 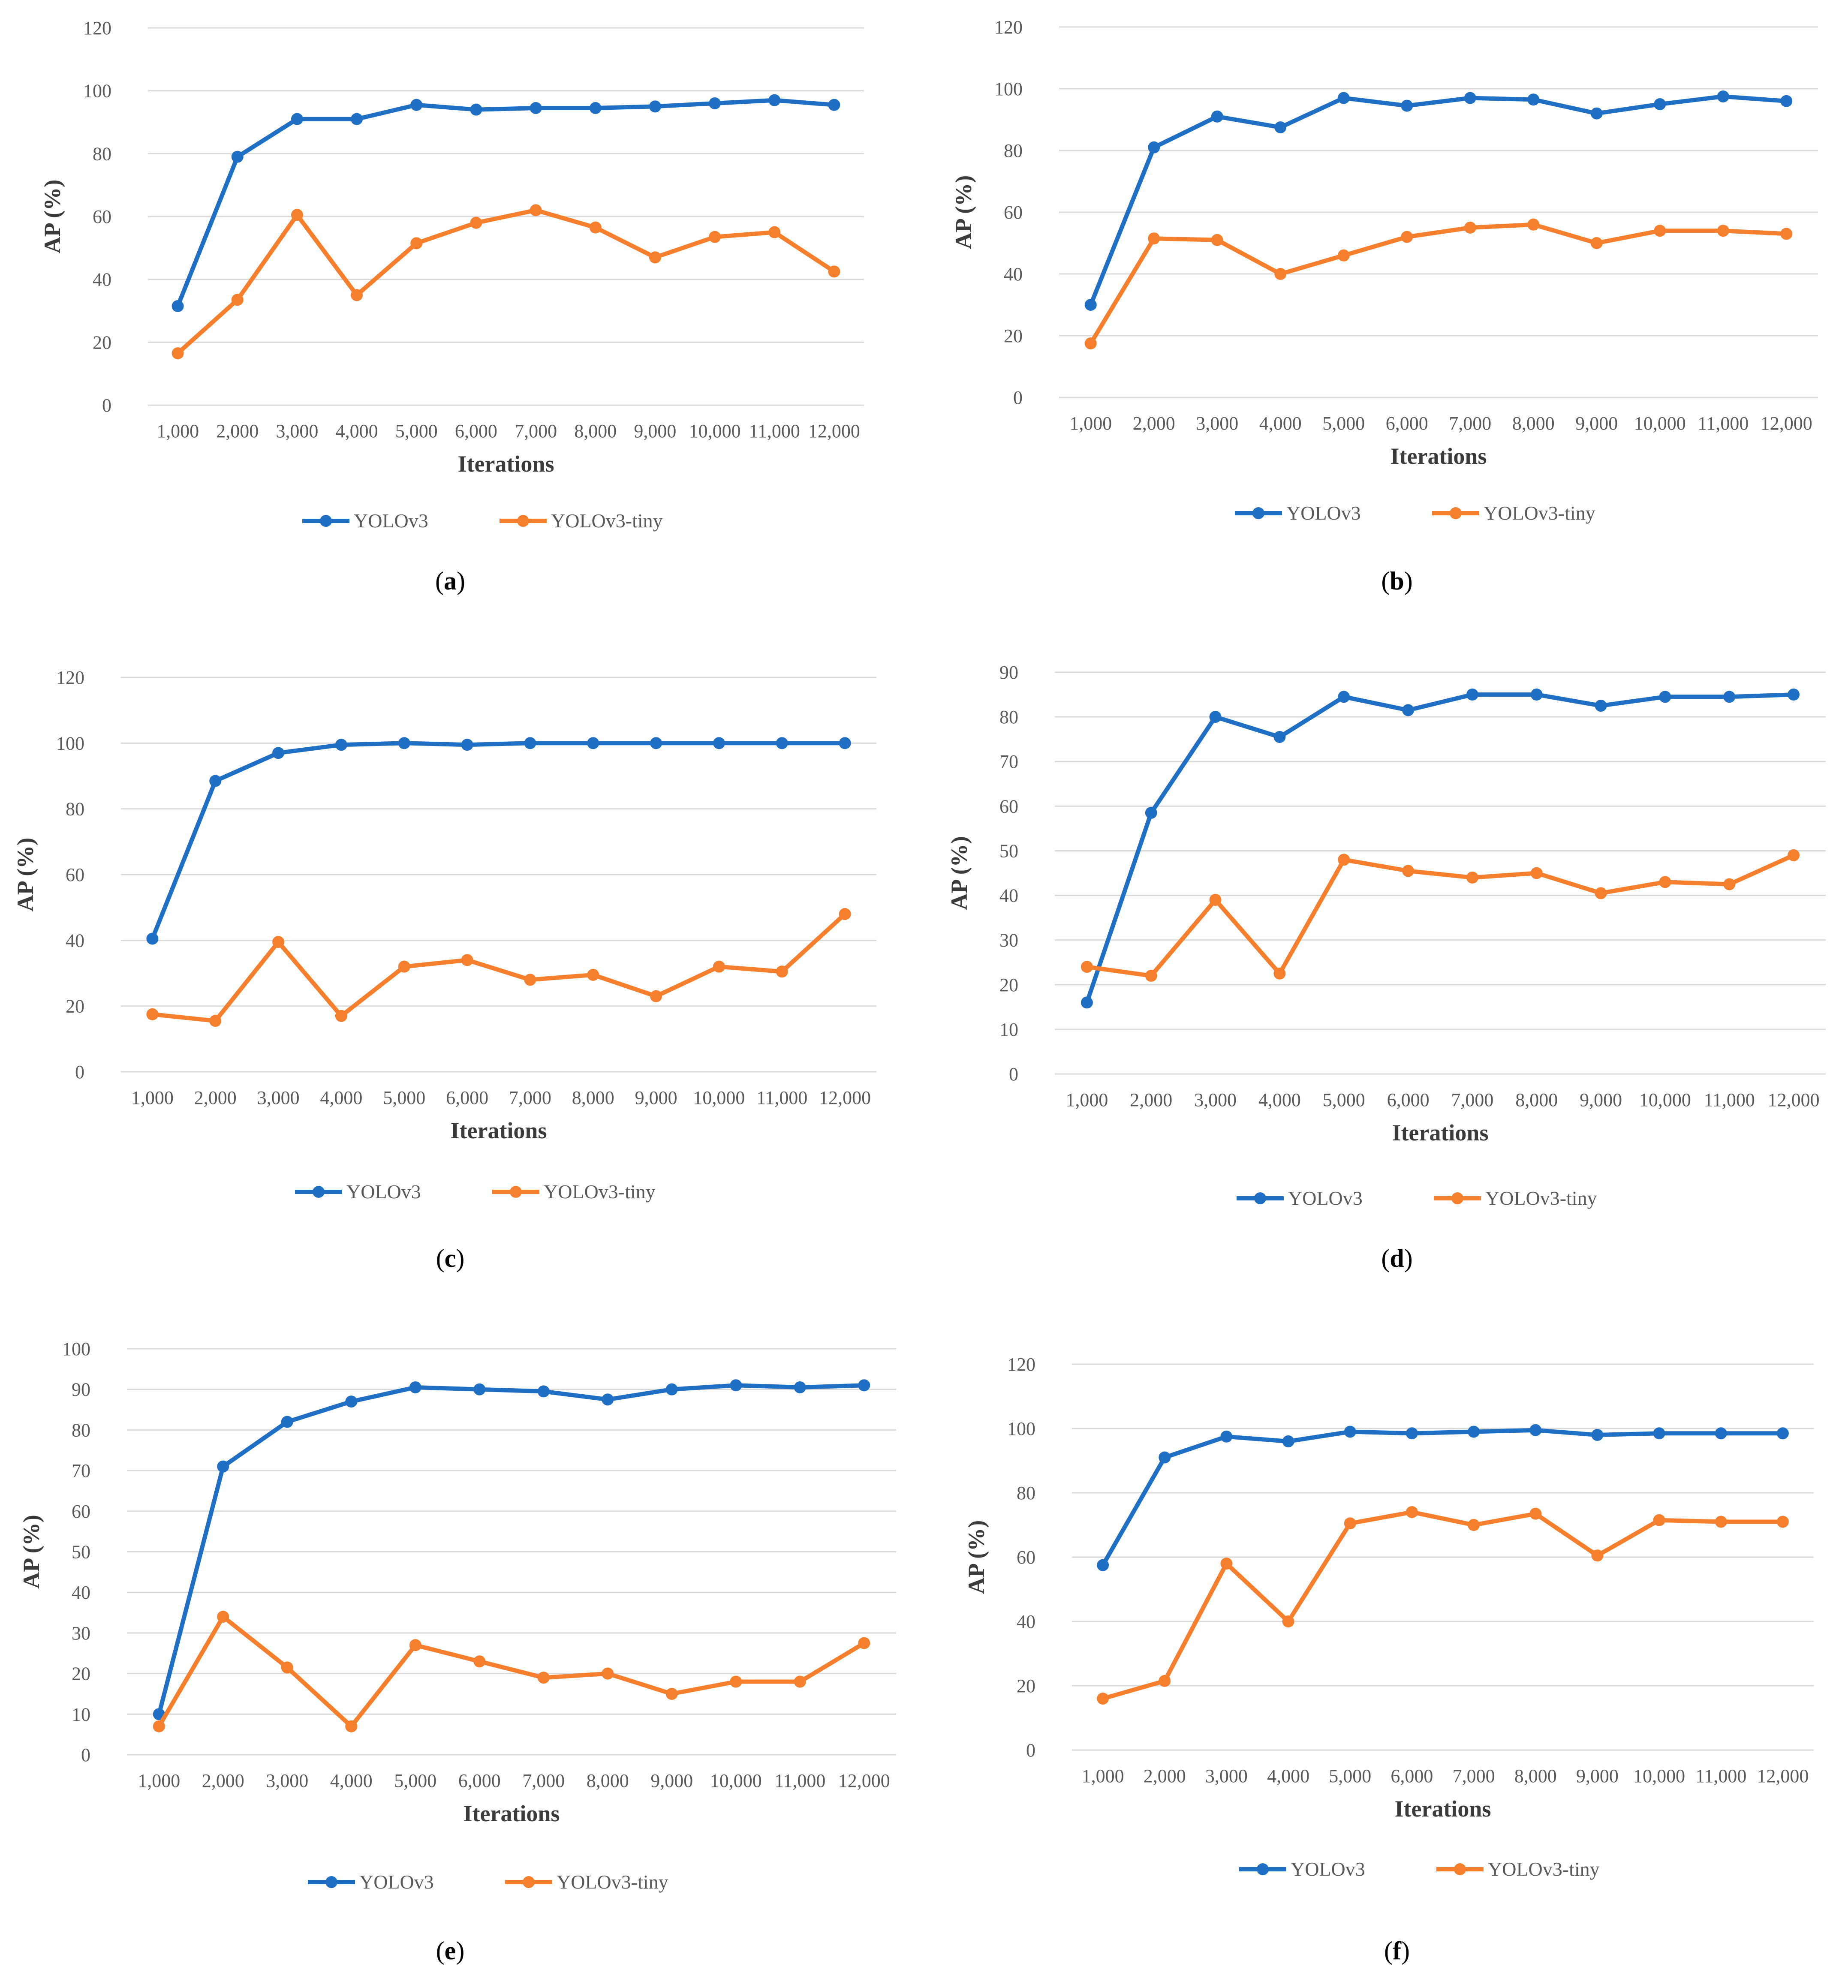 I want to click on series-line-yolov3, so click(x=1438, y=201).